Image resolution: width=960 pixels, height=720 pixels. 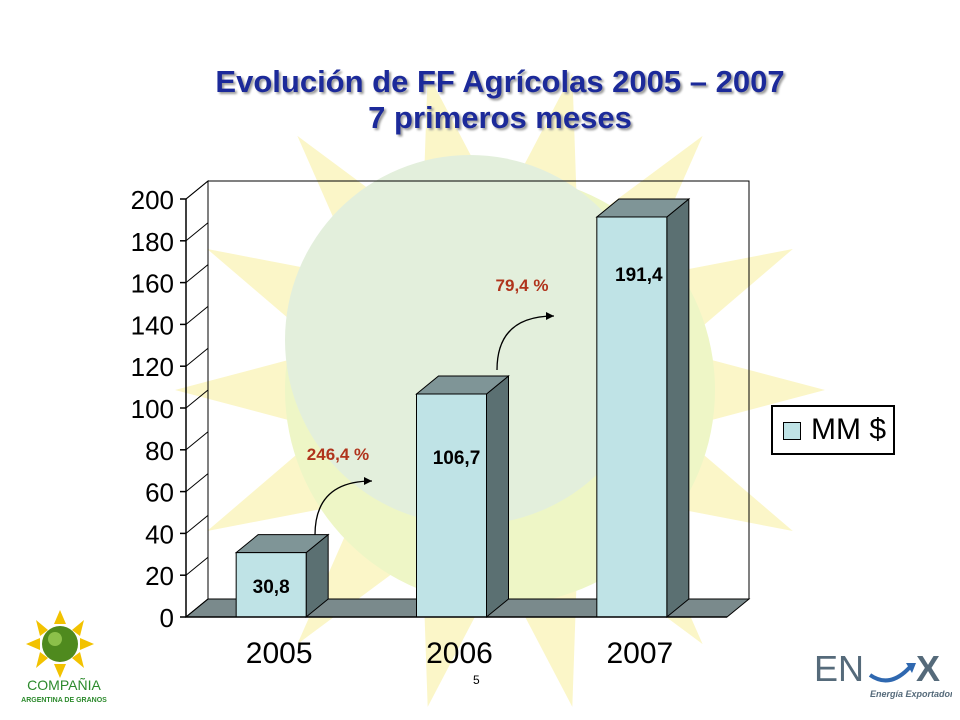 What do you see at coordinates (152, 409) in the screenshot?
I see `y-tick-label: 100` at bounding box center [152, 409].